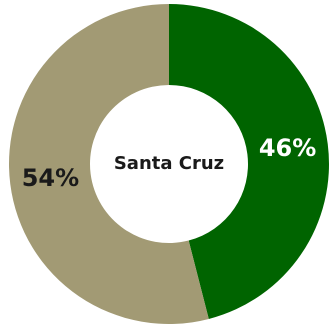 The width and height of the screenshot is (331, 325). What do you see at coordinates (287, 148) in the screenshot?
I see `slice-label-1: 46%` at bounding box center [287, 148].